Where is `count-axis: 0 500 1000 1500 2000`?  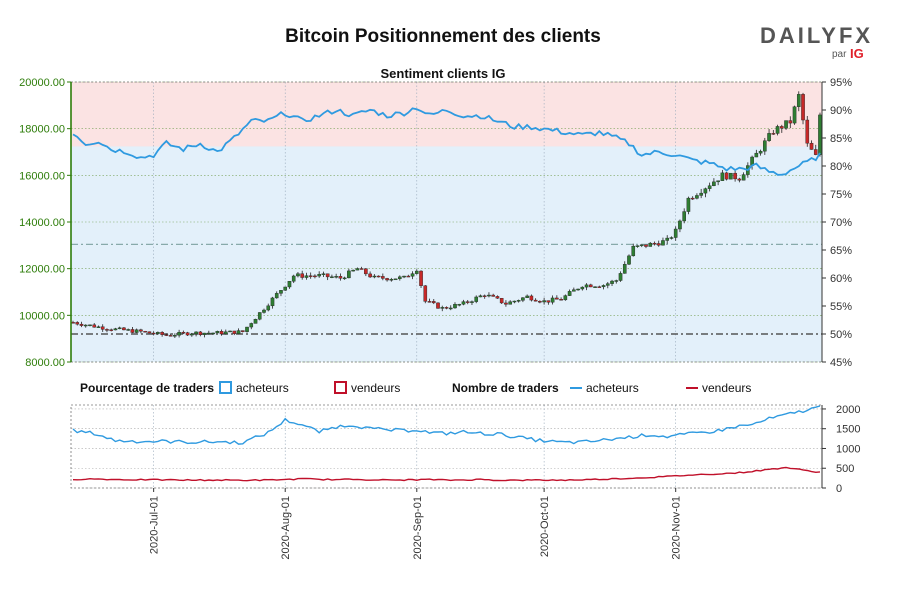 count-axis: 0 500 1000 1500 2000 is located at coordinates (840, 449).